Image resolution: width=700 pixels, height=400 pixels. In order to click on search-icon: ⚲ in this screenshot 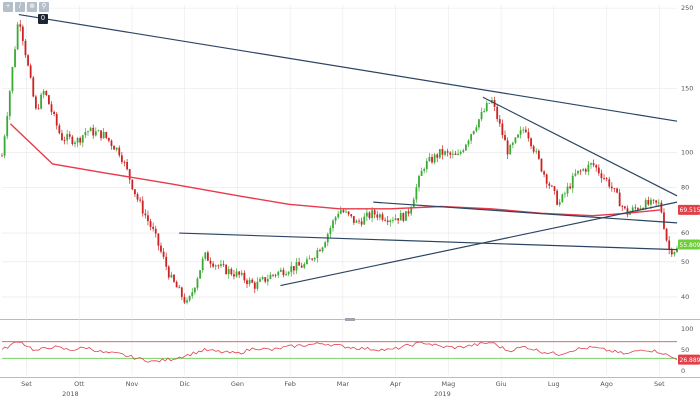, I will do `click(44, 7)`.